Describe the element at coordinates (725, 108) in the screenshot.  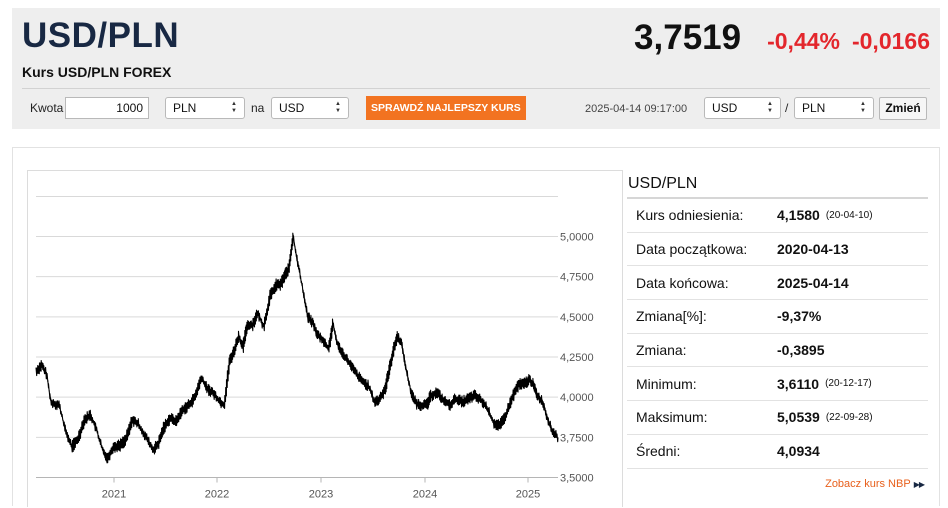
I see `base-currency-value: USD` at that location.